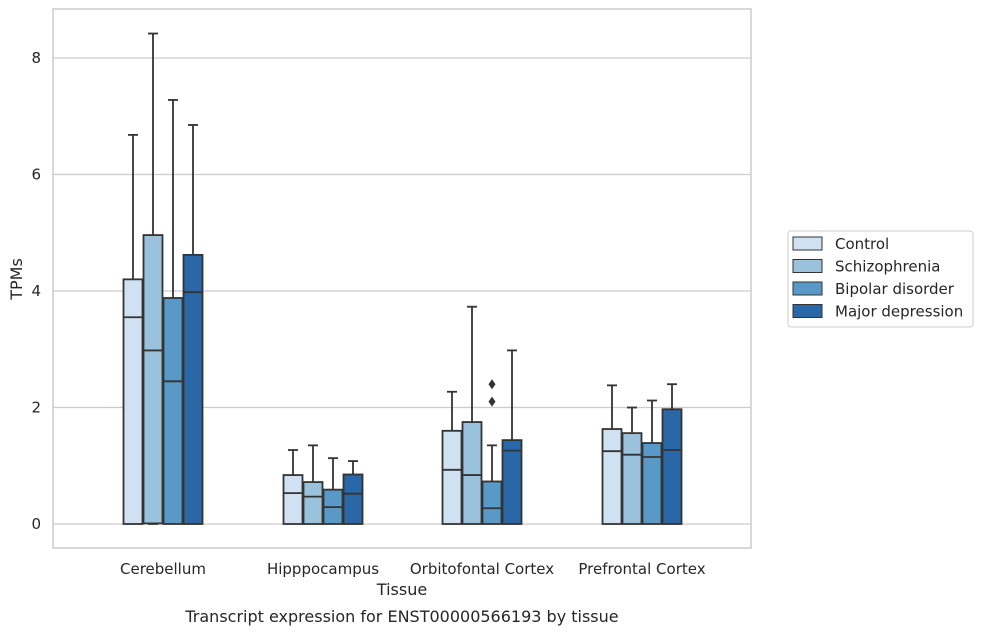 The image size is (983, 634). I want to click on x-tick-label: Cerebellum, so click(163, 569).